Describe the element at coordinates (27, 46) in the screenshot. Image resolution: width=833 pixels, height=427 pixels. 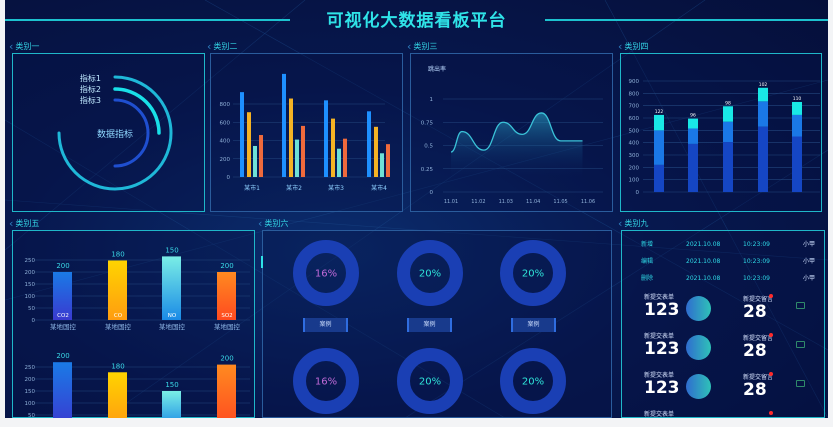
I see `panel-title: 类别一` at that location.